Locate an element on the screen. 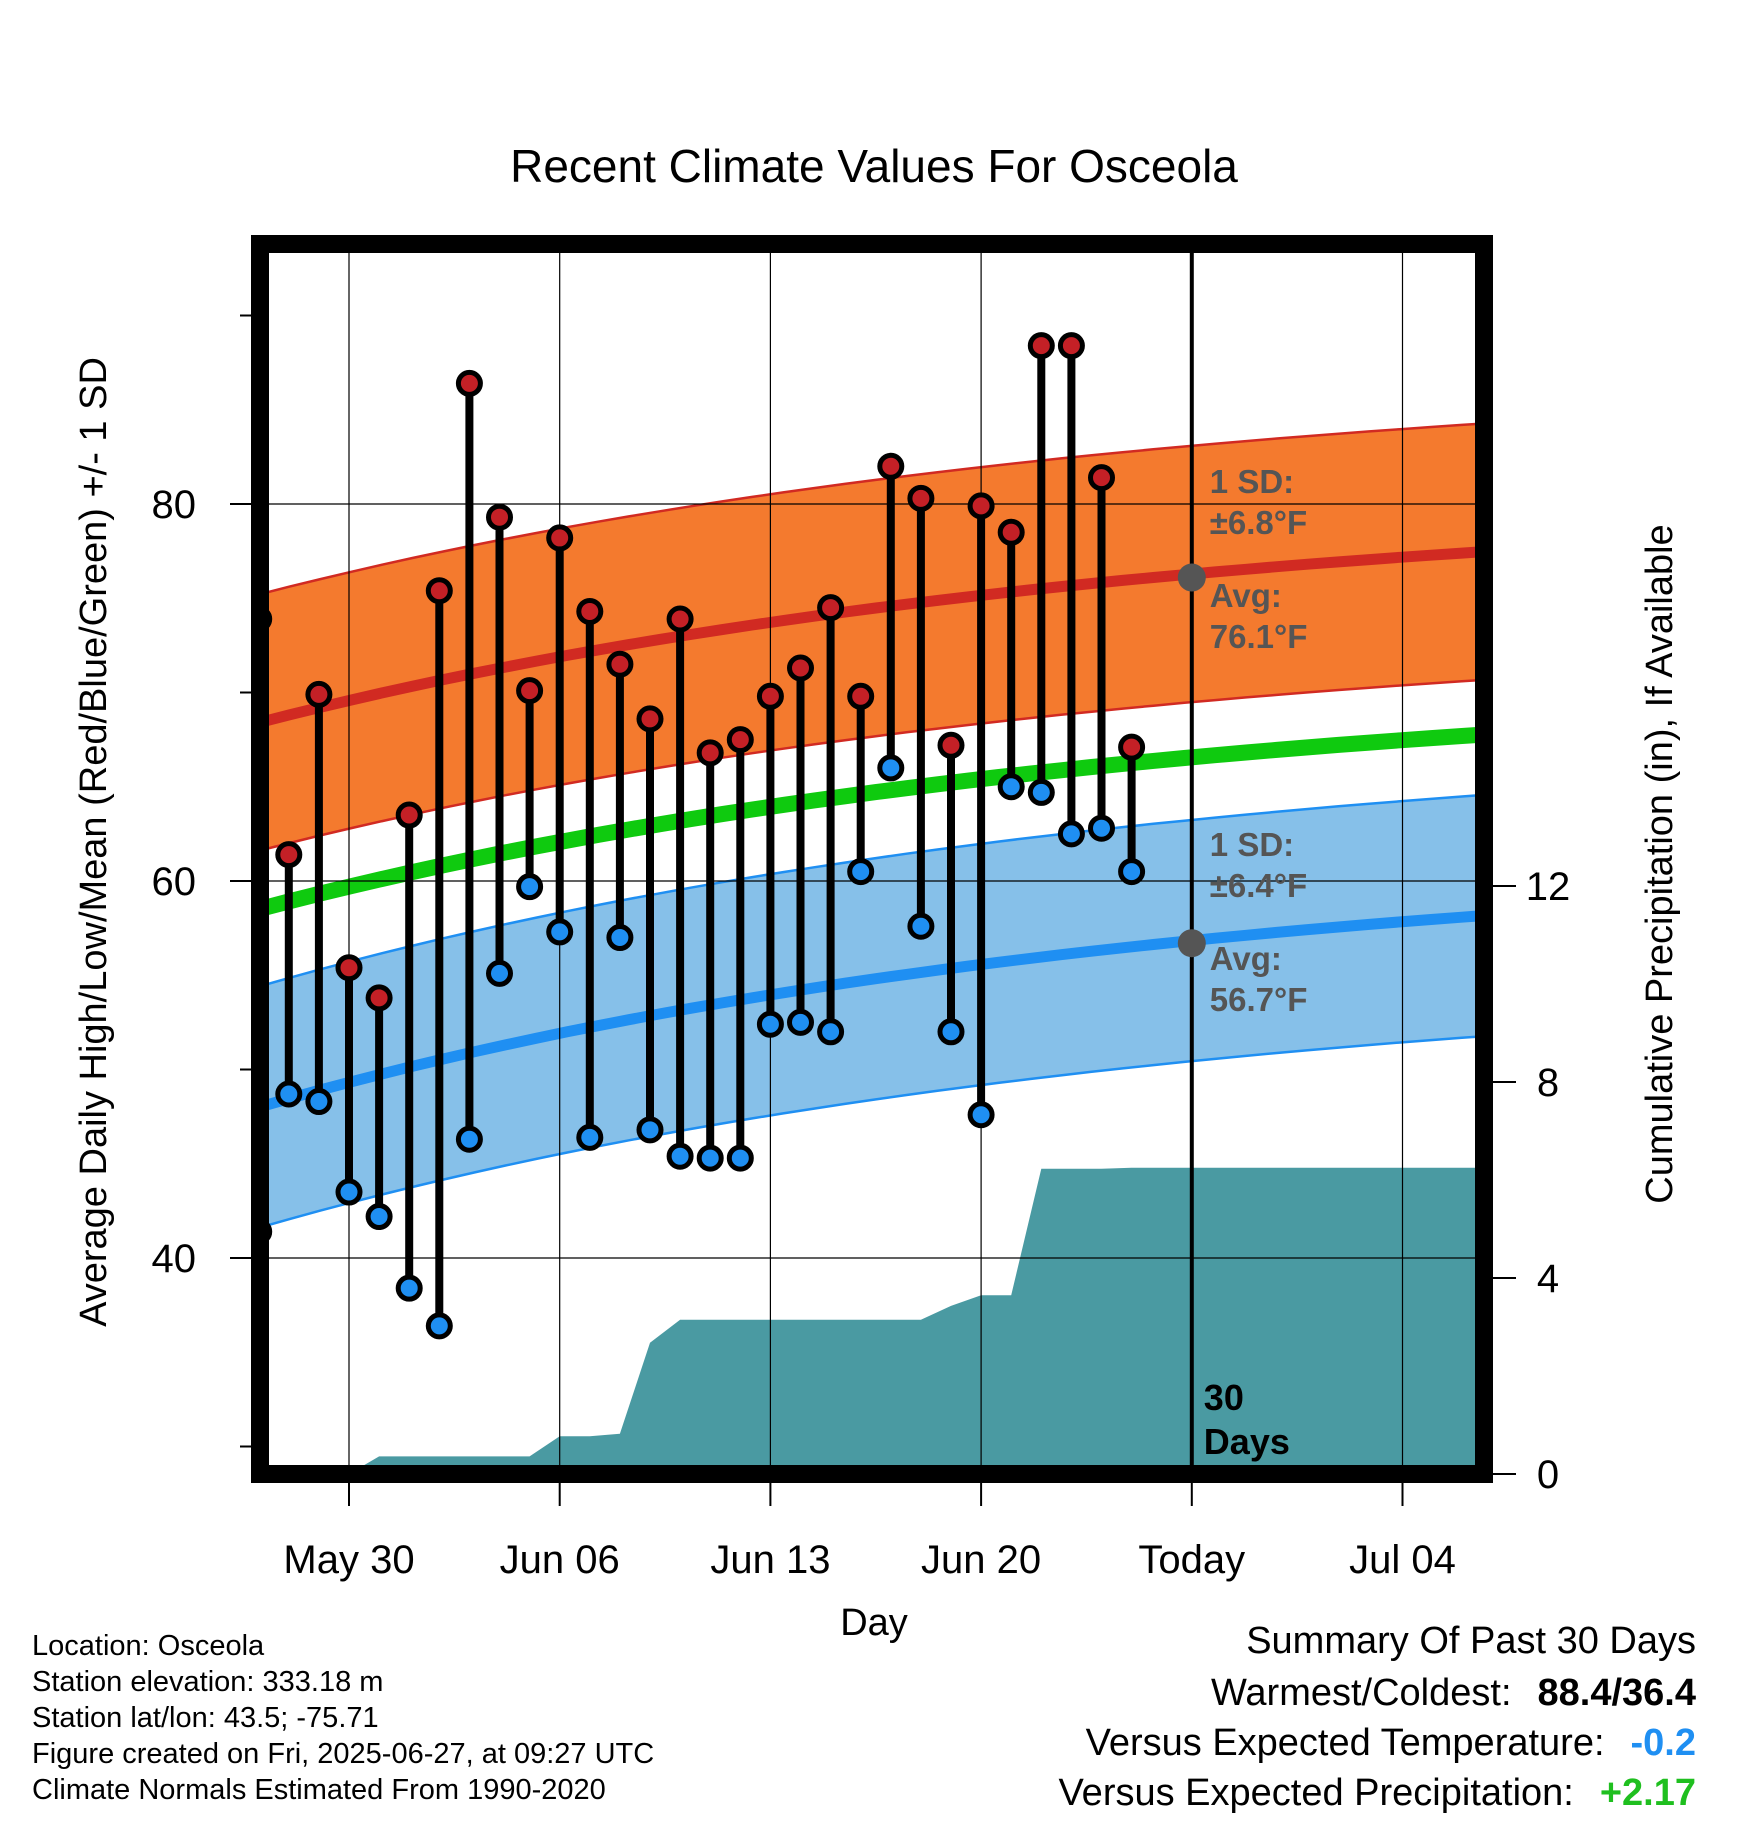 This screenshot has height=1828, width=1748. x-tick-label: Today is located at coordinates (1191, 1560).